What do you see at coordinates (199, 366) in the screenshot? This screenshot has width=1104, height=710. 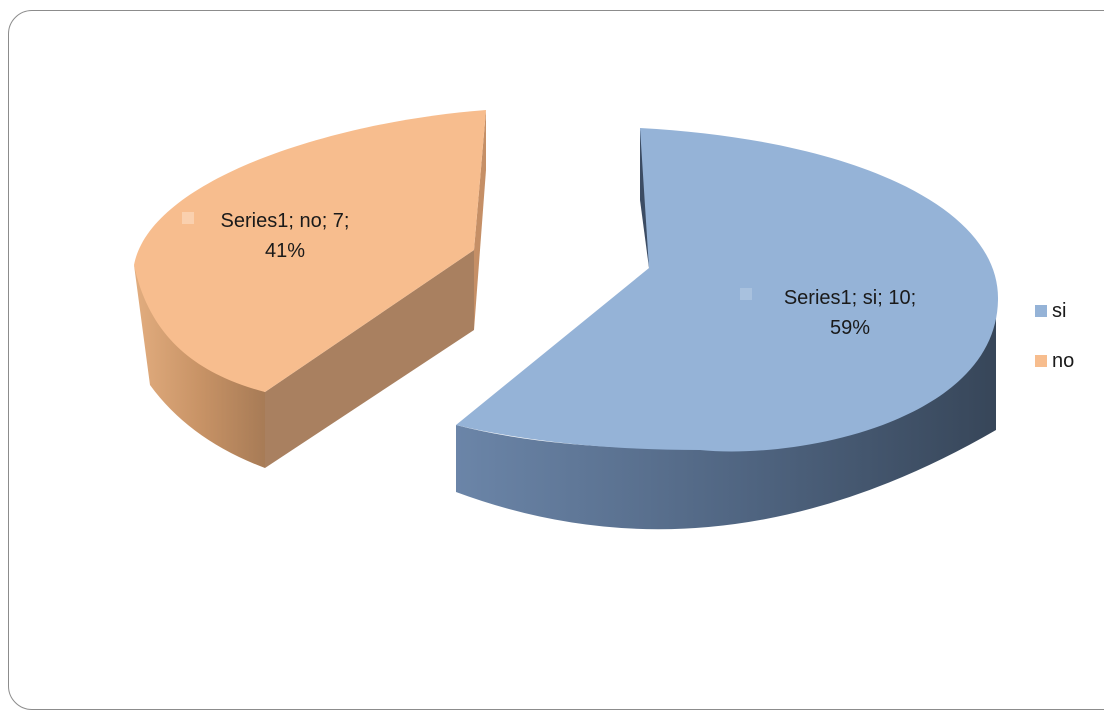 I see `pie-slice-no-side-outer` at bounding box center [199, 366].